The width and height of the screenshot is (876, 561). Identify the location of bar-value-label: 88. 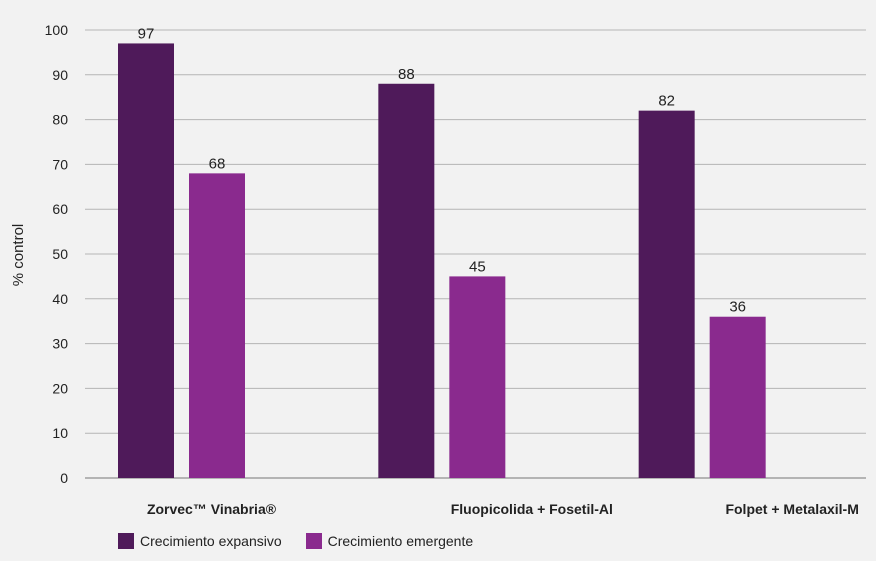
(406, 74).